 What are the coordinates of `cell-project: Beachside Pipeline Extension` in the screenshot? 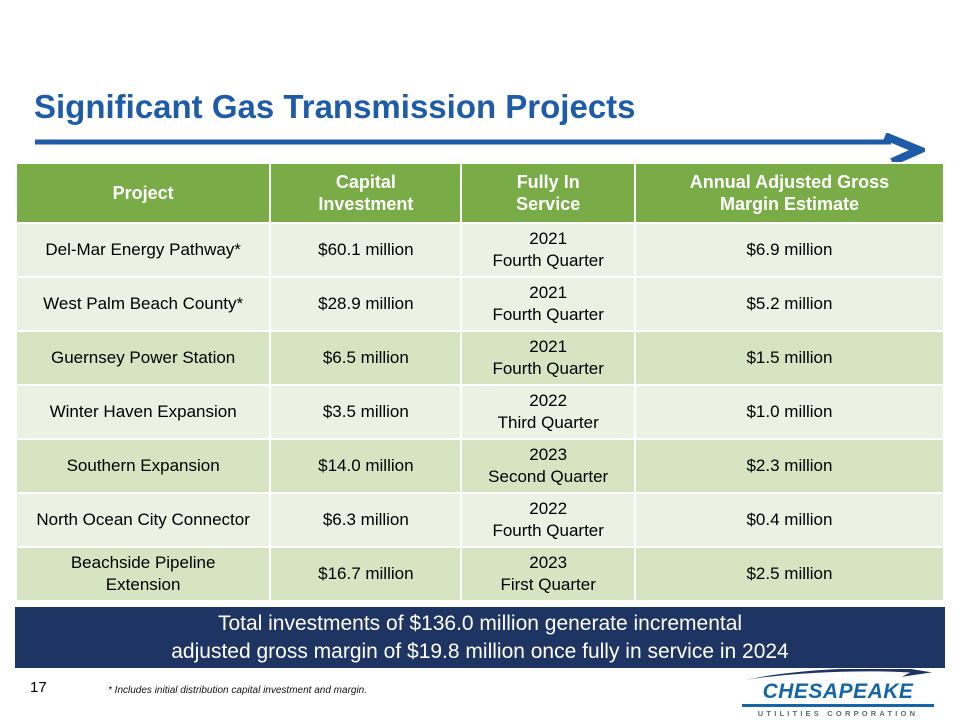 It's located at (143, 574).